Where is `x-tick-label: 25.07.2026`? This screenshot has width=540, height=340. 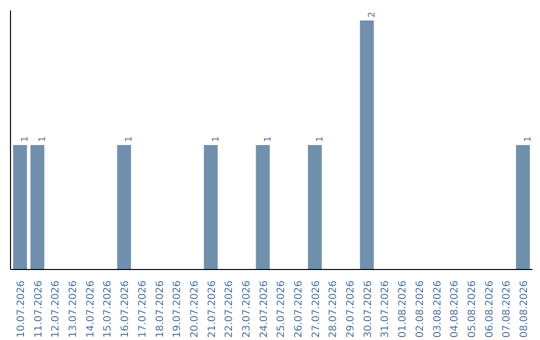 x-tick-label: 25.07.2026 is located at coordinates (282, 309).